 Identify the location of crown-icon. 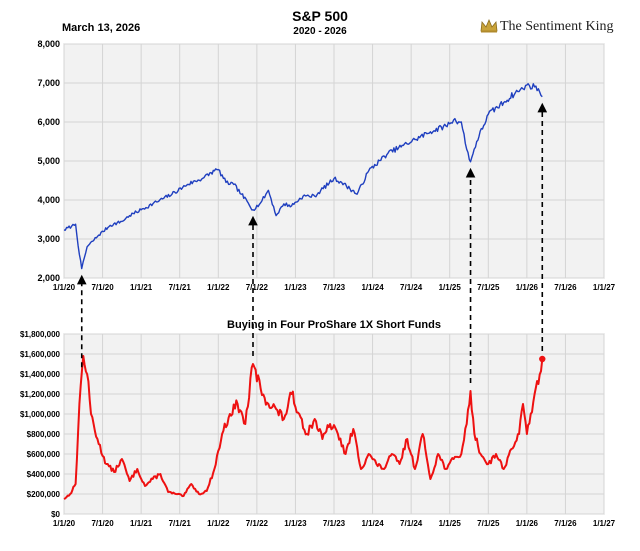
(489, 25).